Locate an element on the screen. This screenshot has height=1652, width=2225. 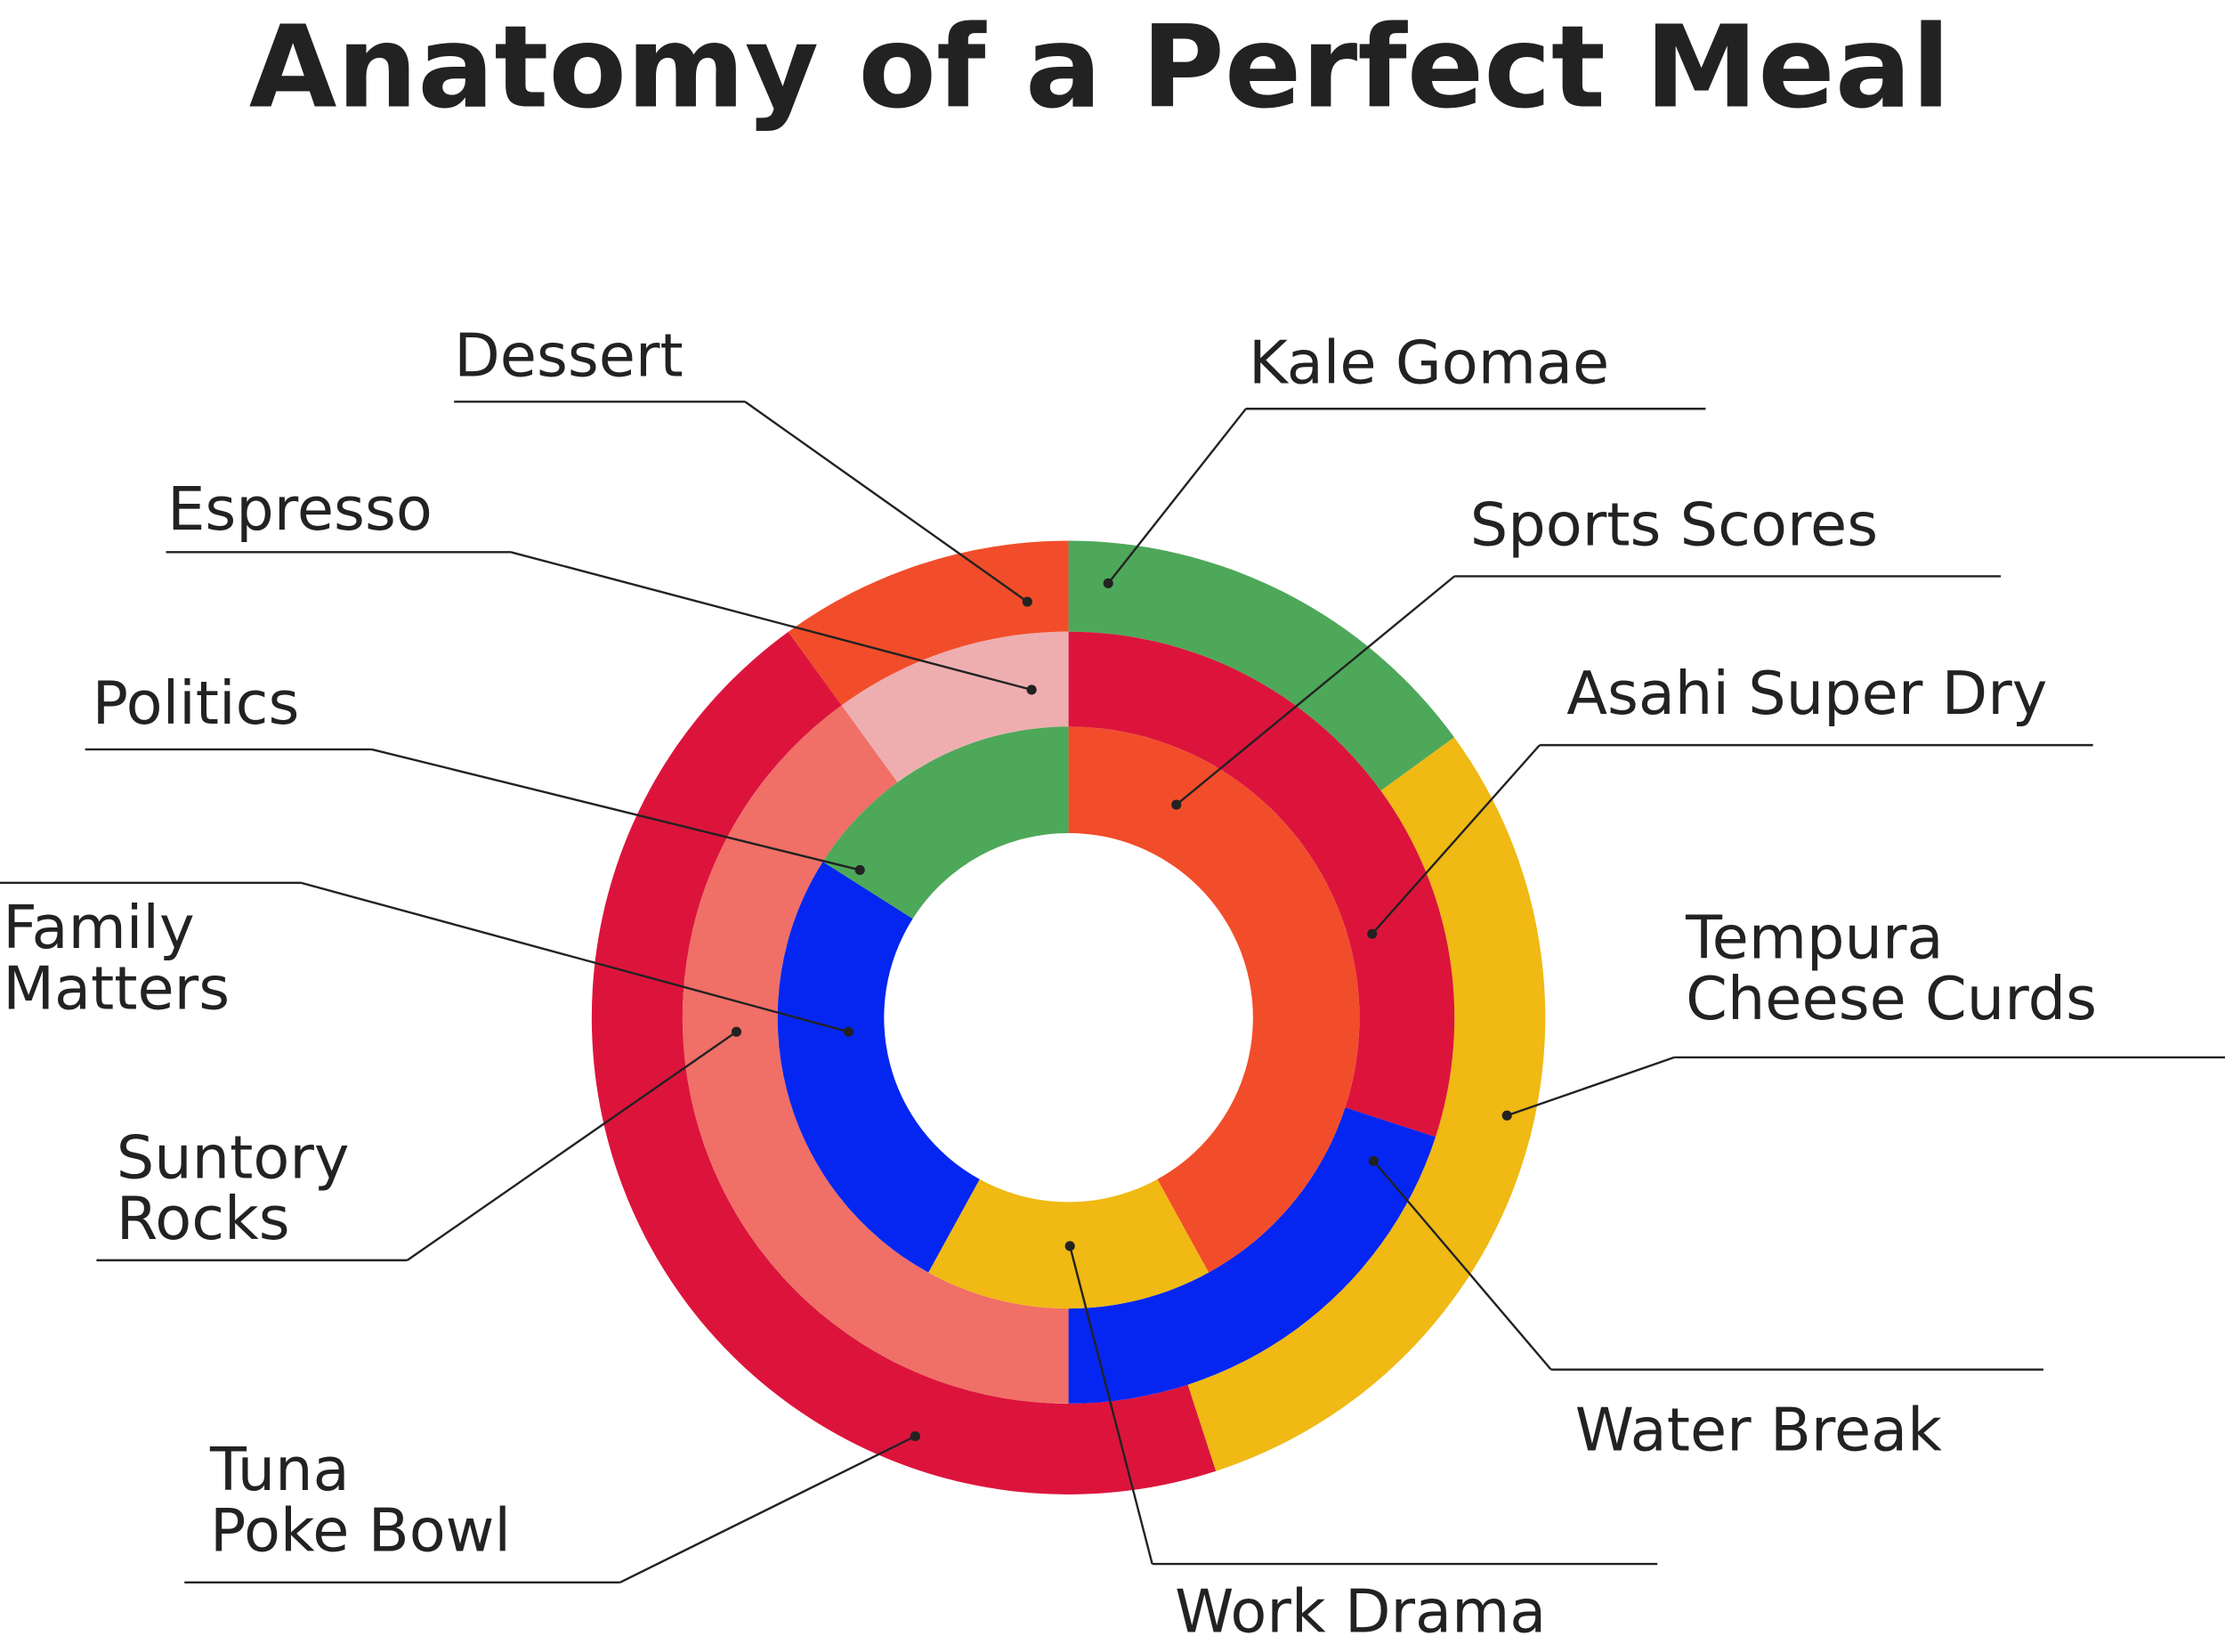
label-line: Work Drama is located at coordinates (1360, 1612).